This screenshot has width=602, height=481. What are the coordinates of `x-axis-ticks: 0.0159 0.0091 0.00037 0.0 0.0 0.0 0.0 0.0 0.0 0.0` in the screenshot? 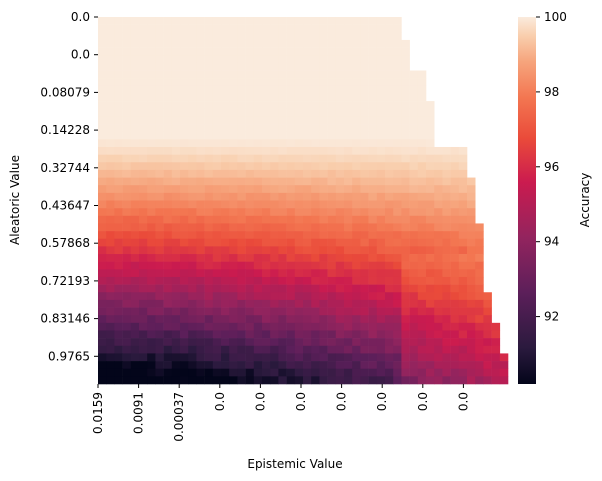 It's located at (280, 413).